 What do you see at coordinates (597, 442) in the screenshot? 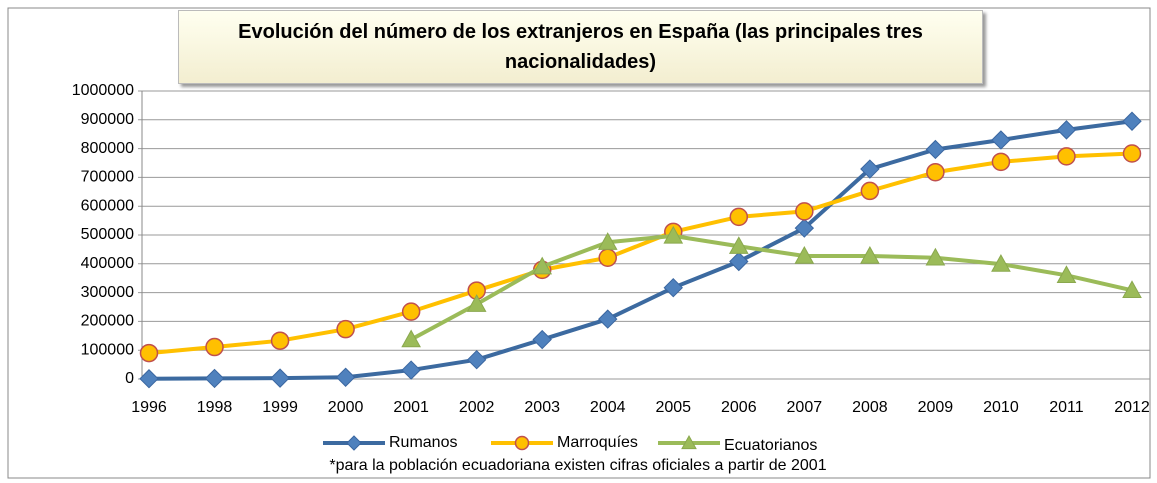
I see `legend-label: Marroquíes` at bounding box center [597, 442].